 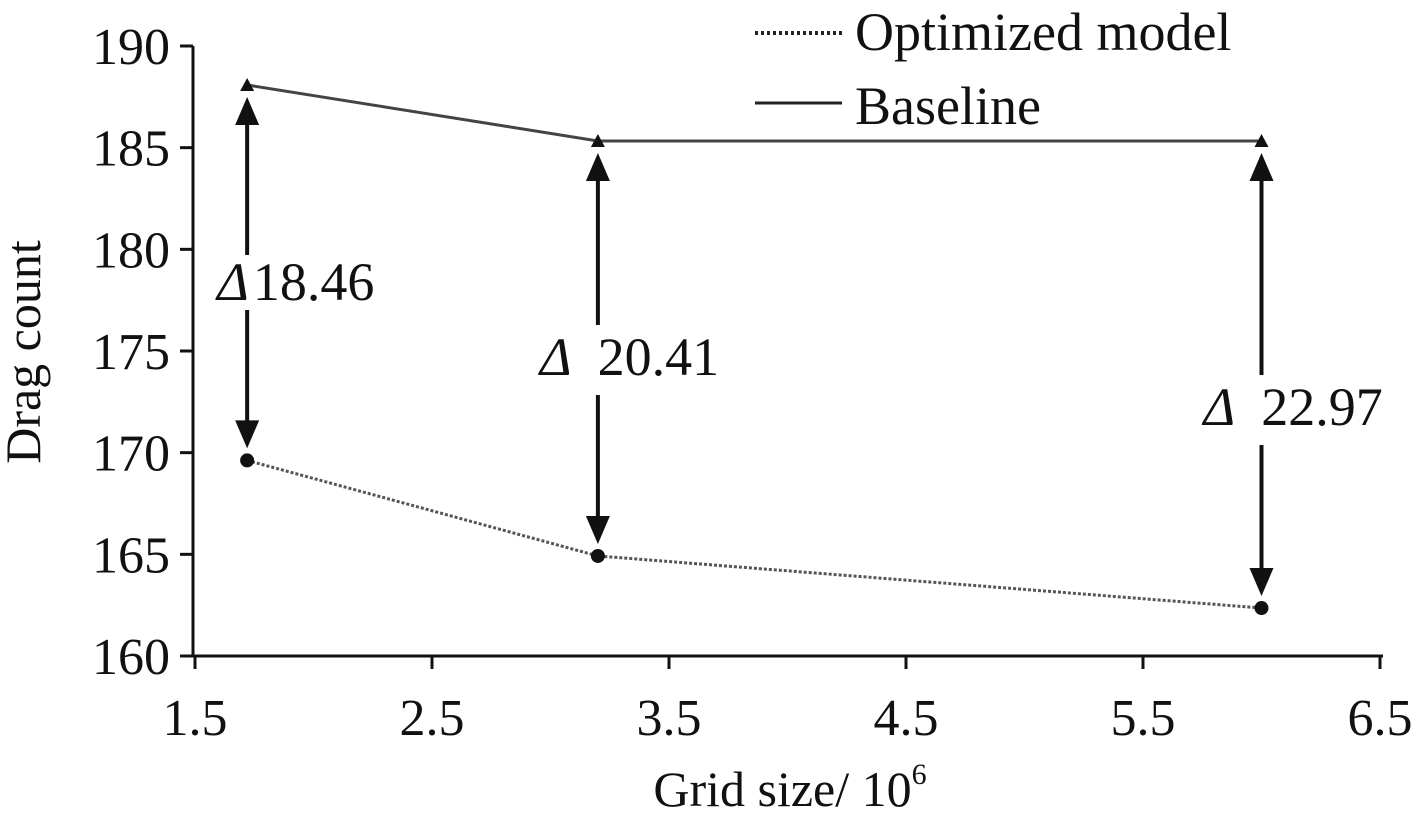 What do you see at coordinates (1043, 32) in the screenshot?
I see `legend-label-optimized: Optimized model` at bounding box center [1043, 32].